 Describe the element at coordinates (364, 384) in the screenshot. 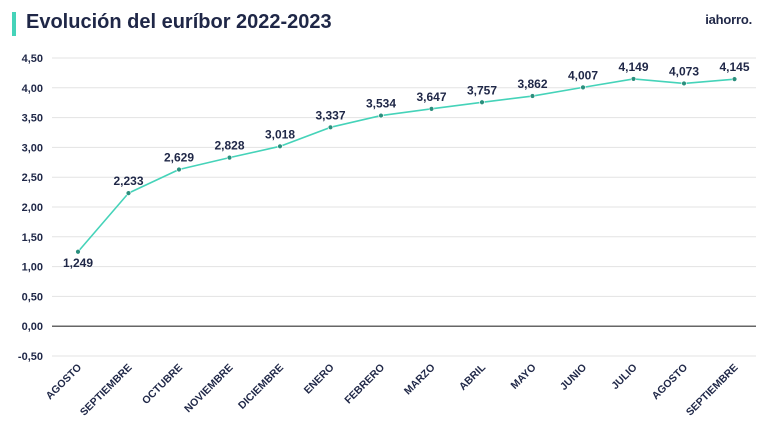

I see `x-tick-label: FEBRERO` at that location.